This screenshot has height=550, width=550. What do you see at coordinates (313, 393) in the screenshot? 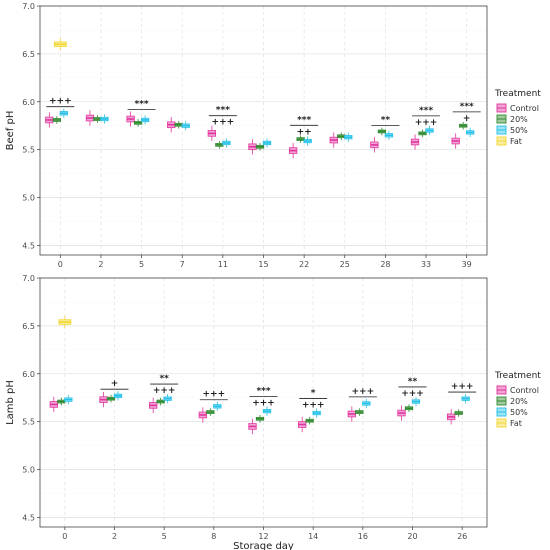
I see `annotation-label: *` at bounding box center [313, 393].